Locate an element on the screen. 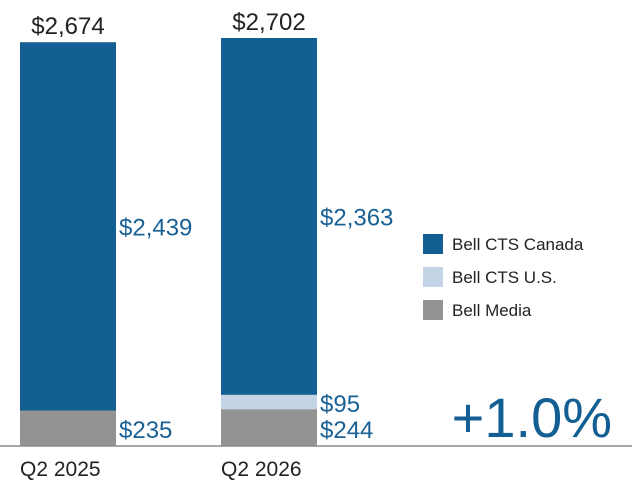 This screenshot has width=632, height=495. legend-label-bell-cts-u-s: Bell CTS U.S. is located at coordinates (504, 277).